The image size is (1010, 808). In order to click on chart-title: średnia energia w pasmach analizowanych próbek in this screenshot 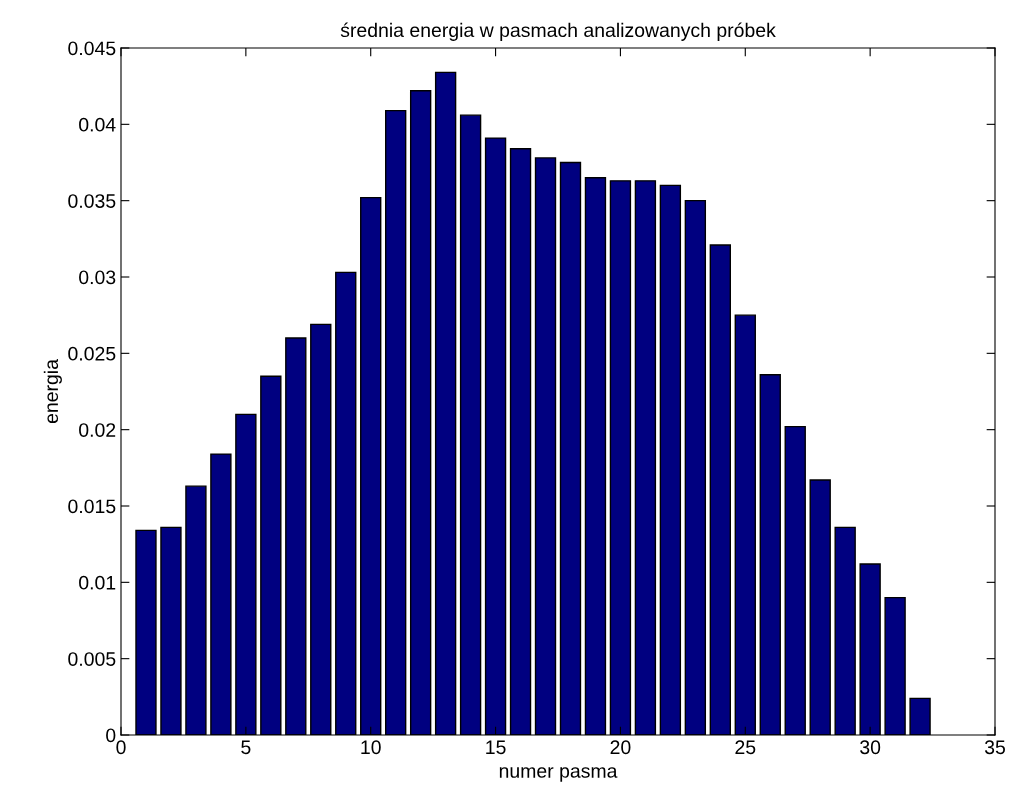, I will do `click(558, 31)`.